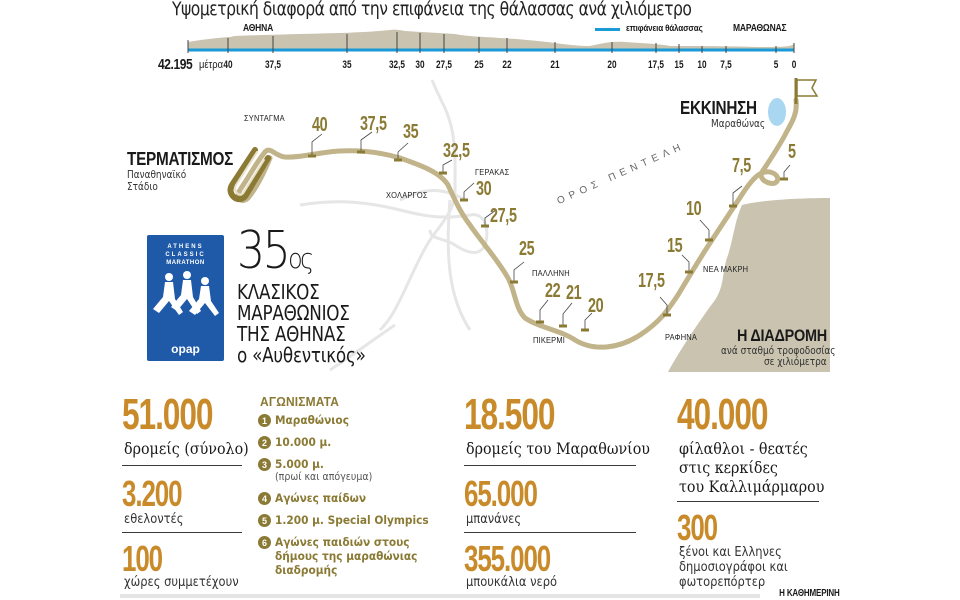 This screenshot has height=600, width=960. I want to click on event-number-badge: 4, so click(264, 498).